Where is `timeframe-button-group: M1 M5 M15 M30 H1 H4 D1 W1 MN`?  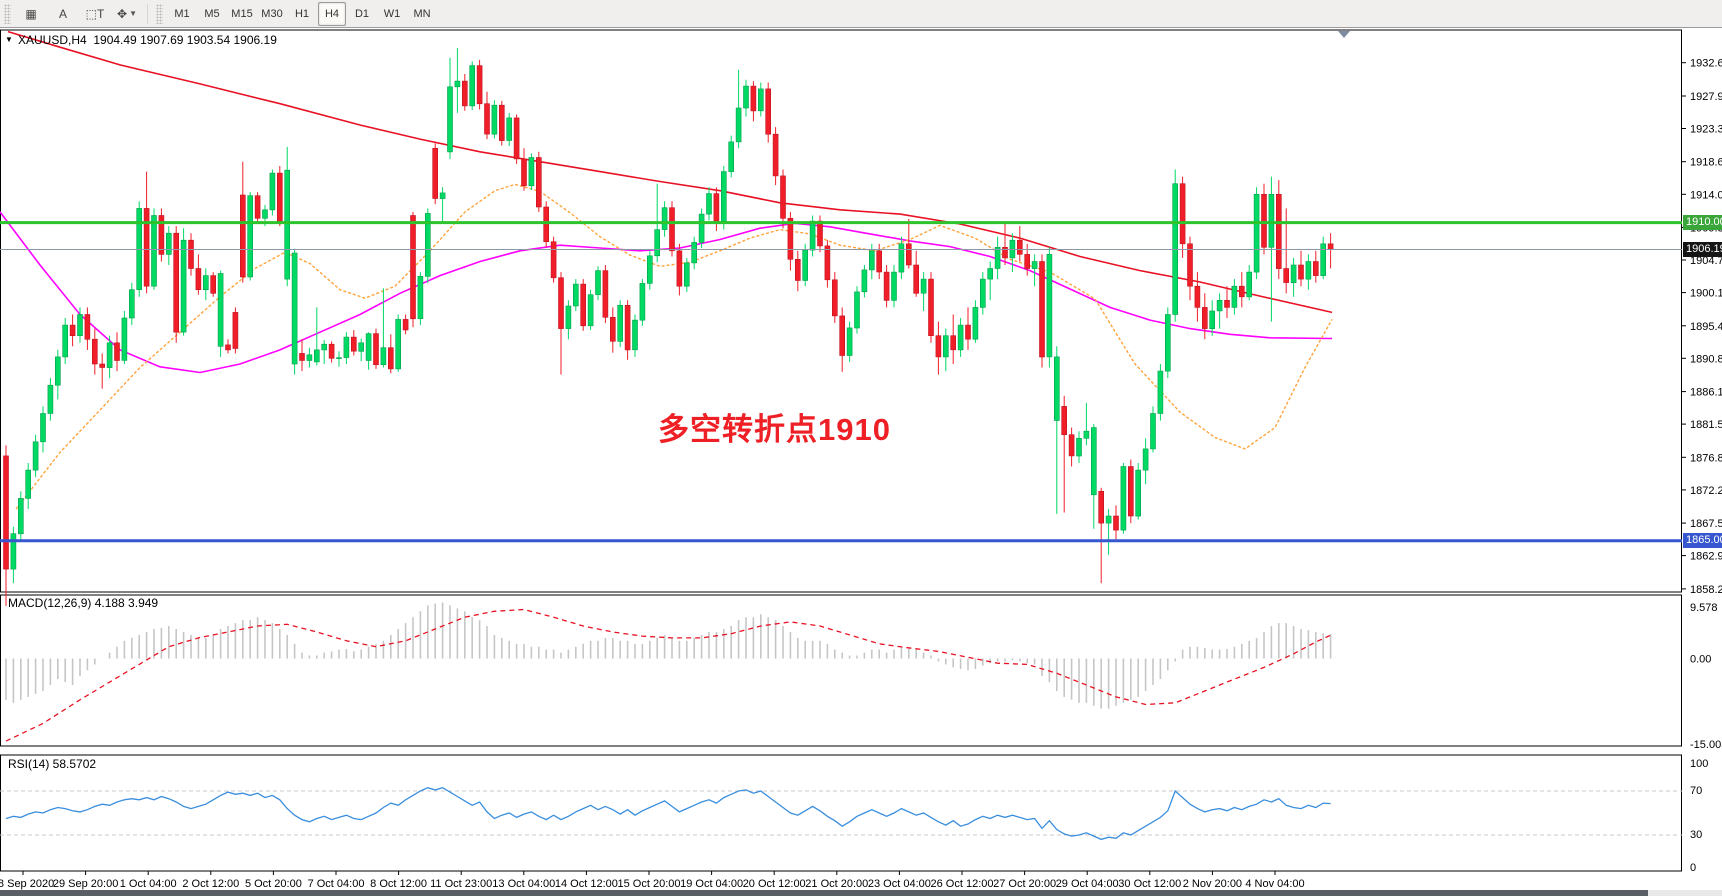
timeframe-button-group: M1 M5 M15 M30 H1 H4 D1 W1 MN is located at coordinates (302, 13).